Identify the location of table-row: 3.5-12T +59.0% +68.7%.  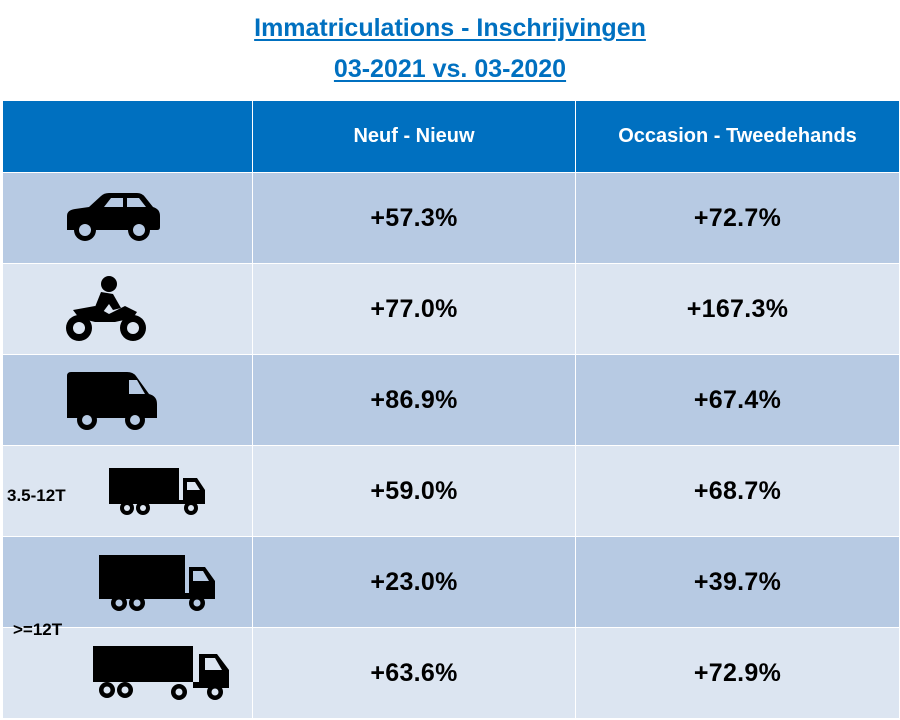
(451, 491).